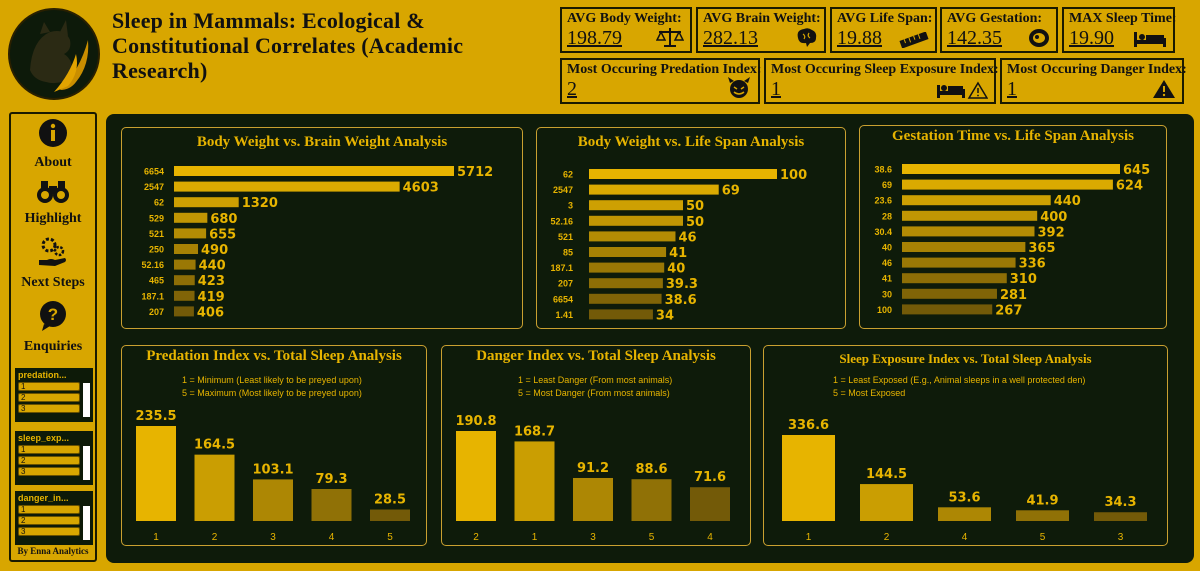  I want to click on category-label: 69, so click(887, 185).